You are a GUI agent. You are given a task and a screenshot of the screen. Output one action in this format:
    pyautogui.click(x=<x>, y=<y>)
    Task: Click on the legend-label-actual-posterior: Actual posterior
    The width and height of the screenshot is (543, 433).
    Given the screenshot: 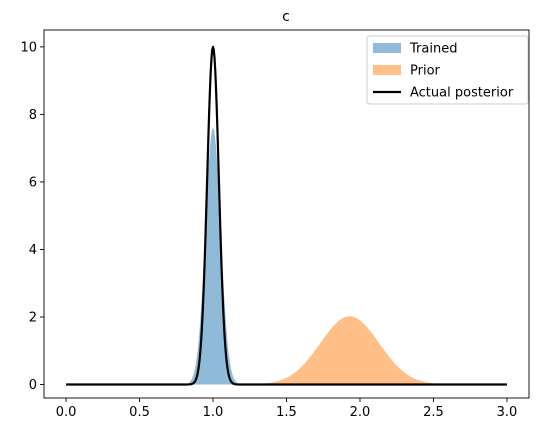 What is the action you would take?
    pyautogui.click(x=462, y=93)
    